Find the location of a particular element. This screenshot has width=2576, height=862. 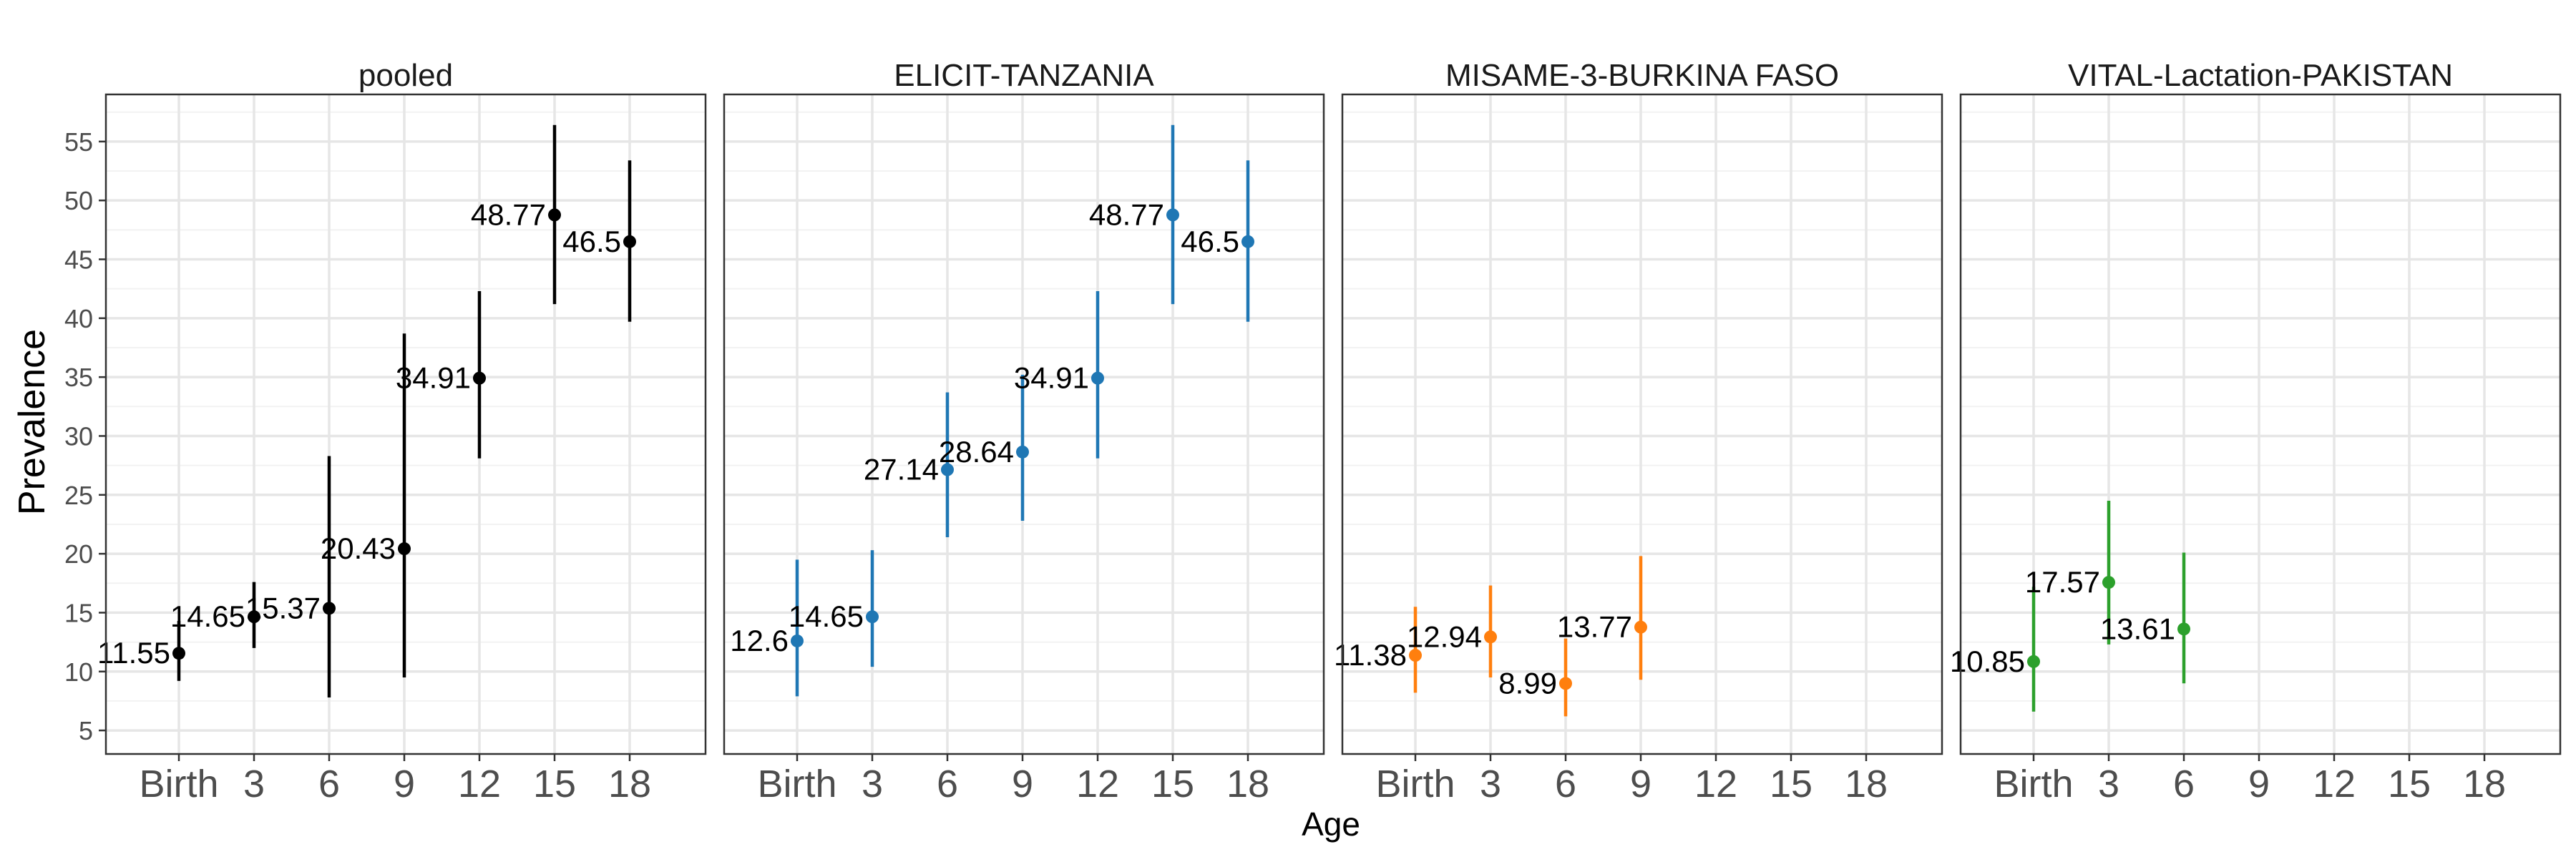

data-label: 10.85 is located at coordinates (1987, 661).